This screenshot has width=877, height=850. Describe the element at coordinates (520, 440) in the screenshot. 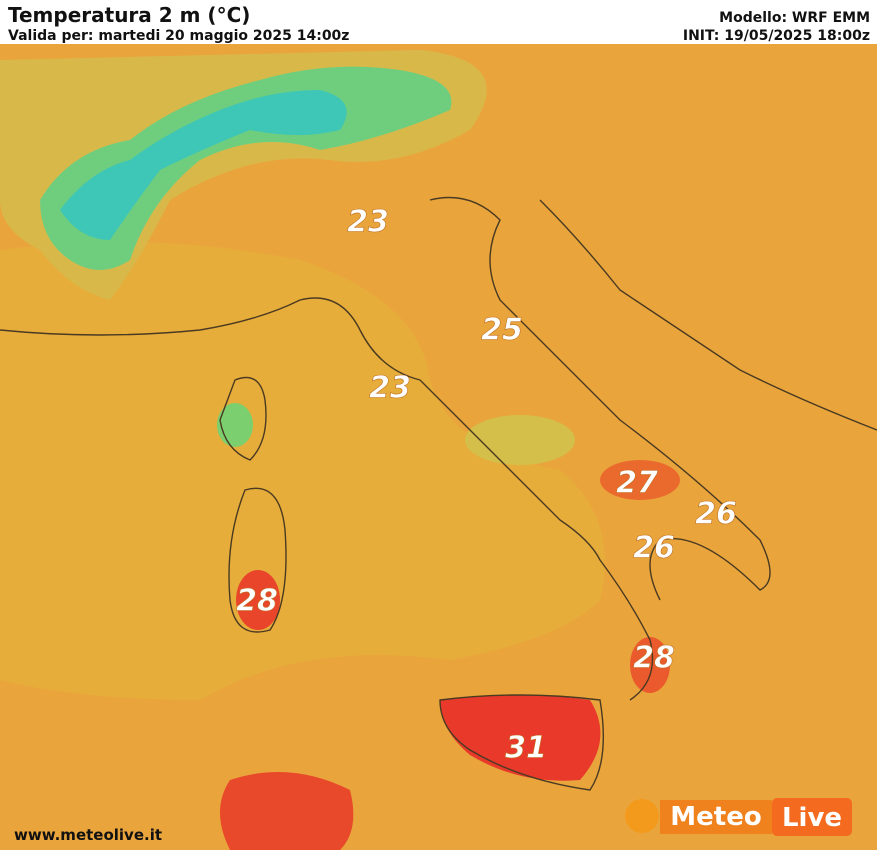

I see `apennine-cool` at that location.